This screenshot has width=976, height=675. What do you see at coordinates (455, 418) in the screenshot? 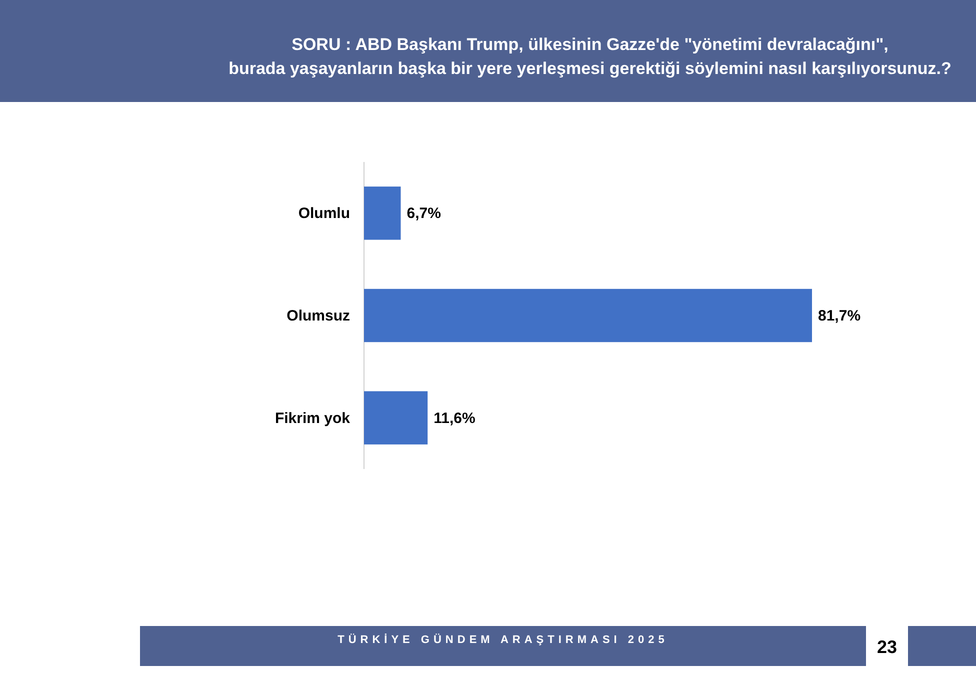
I see `data-label: 11,6%` at bounding box center [455, 418].